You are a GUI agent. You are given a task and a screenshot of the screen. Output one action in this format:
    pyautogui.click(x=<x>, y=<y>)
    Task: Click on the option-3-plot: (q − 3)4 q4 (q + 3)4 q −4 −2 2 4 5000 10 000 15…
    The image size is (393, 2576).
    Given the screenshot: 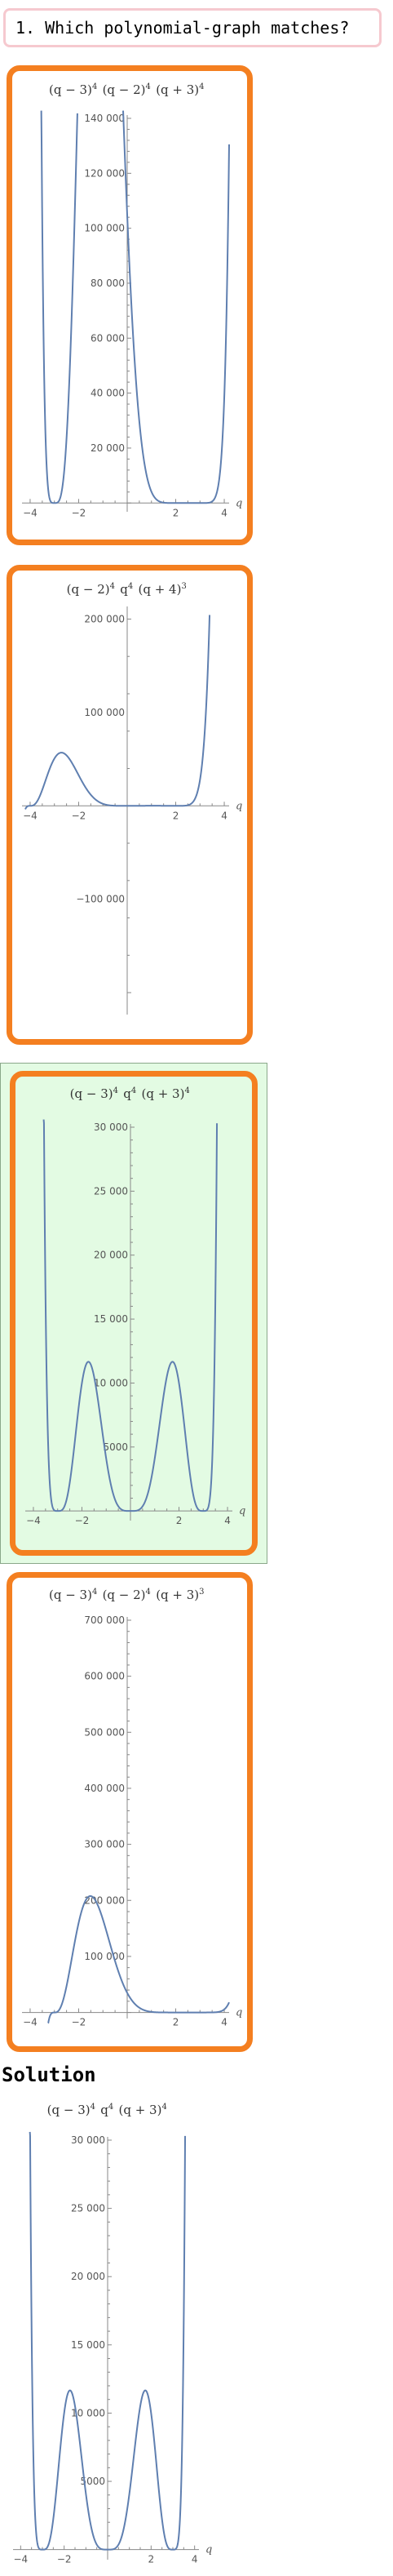 What is the action you would take?
    pyautogui.click(x=133, y=1313)
    